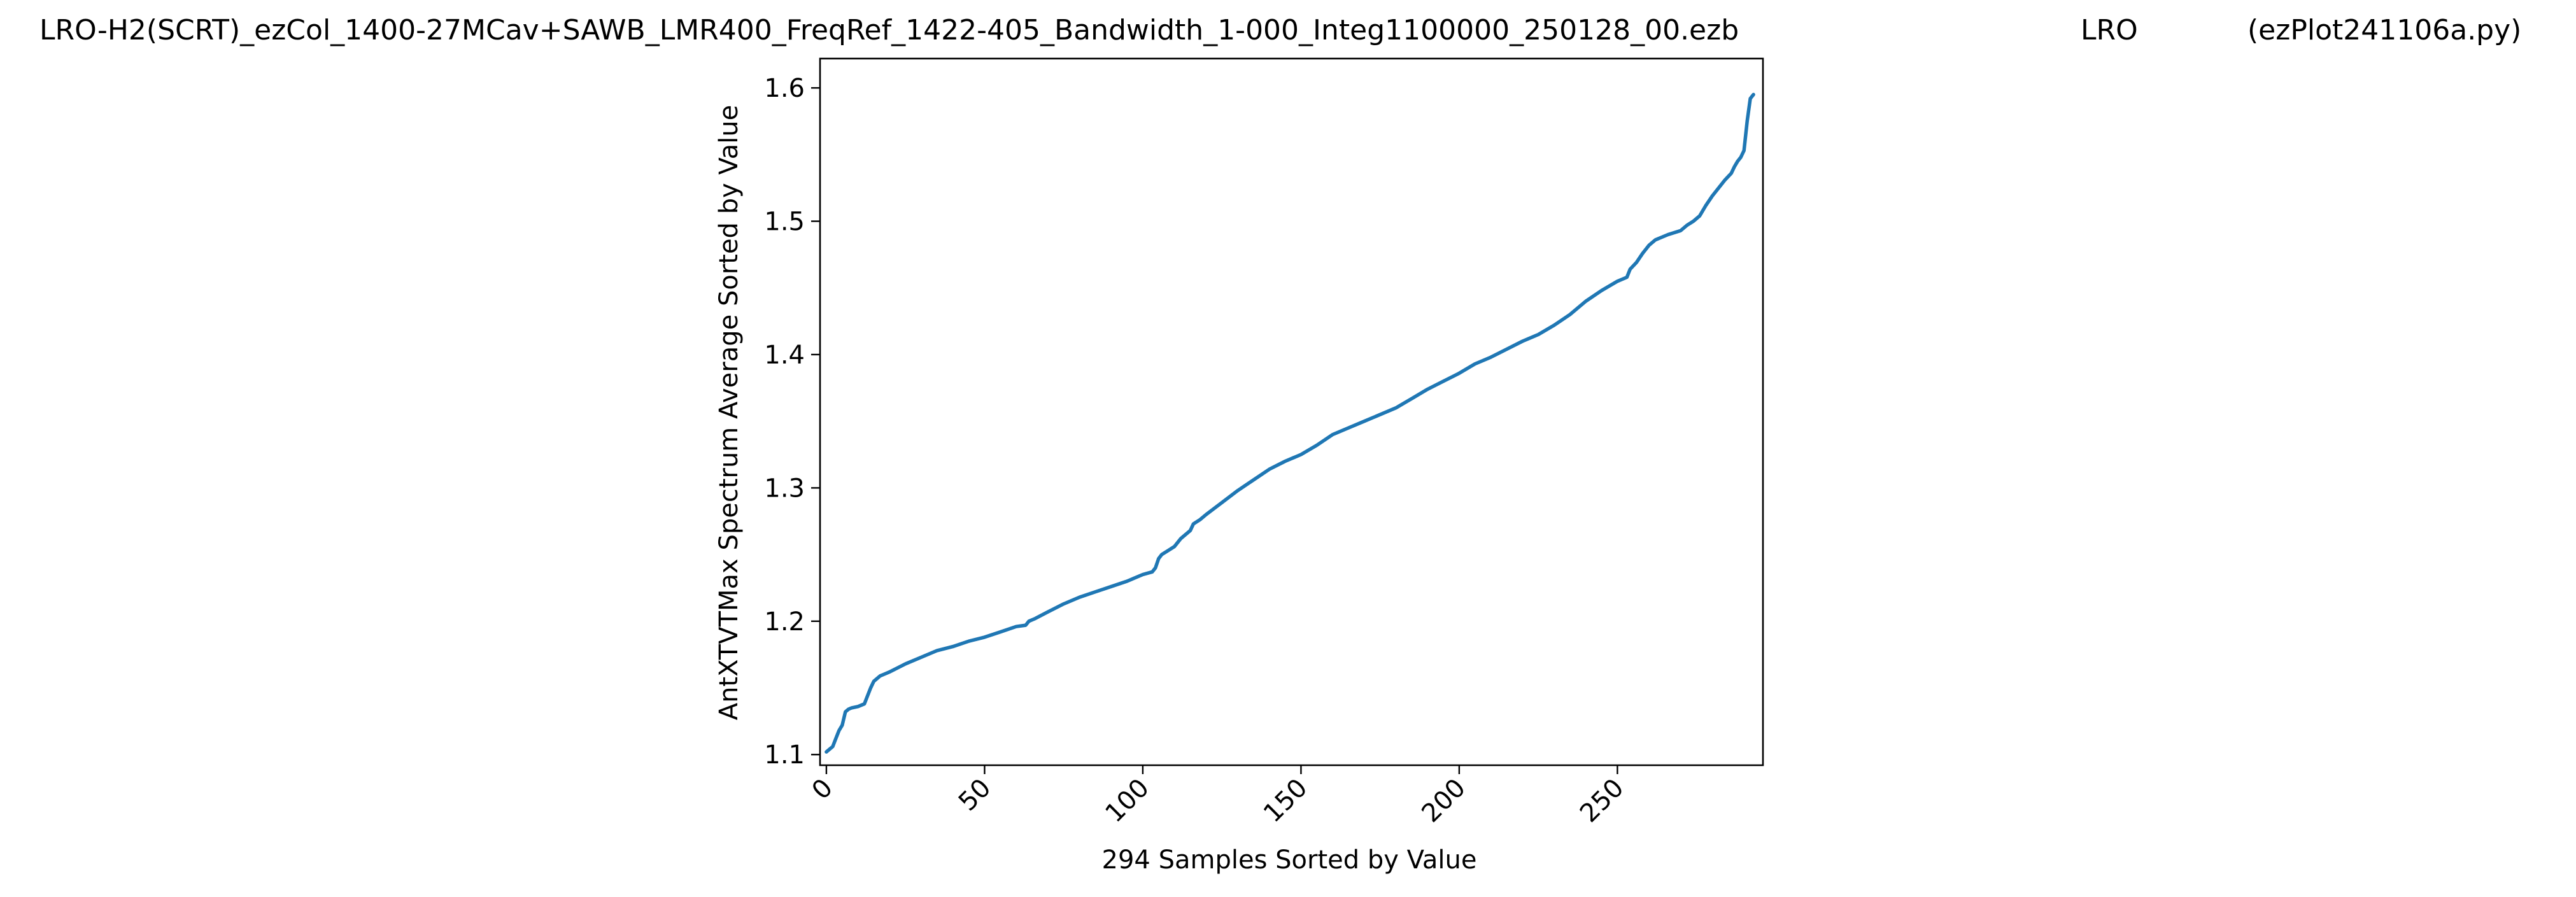 This screenshot has width=2576, height=897. Describe the element at coordinates (784, 356) in the screenshot. I see `y-tick-label: 1.4` at that location.